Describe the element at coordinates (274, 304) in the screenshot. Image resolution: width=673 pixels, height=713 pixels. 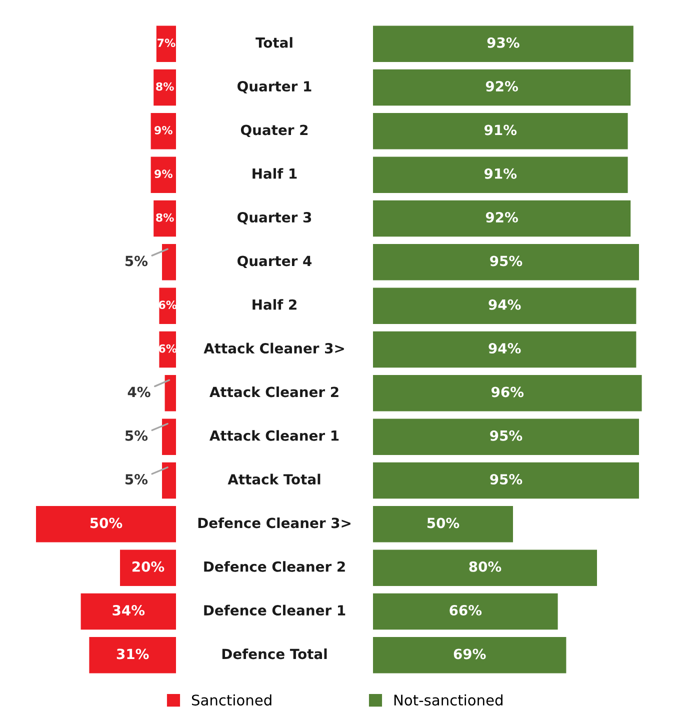
I see `y-tick-label: Half 2` at that location.